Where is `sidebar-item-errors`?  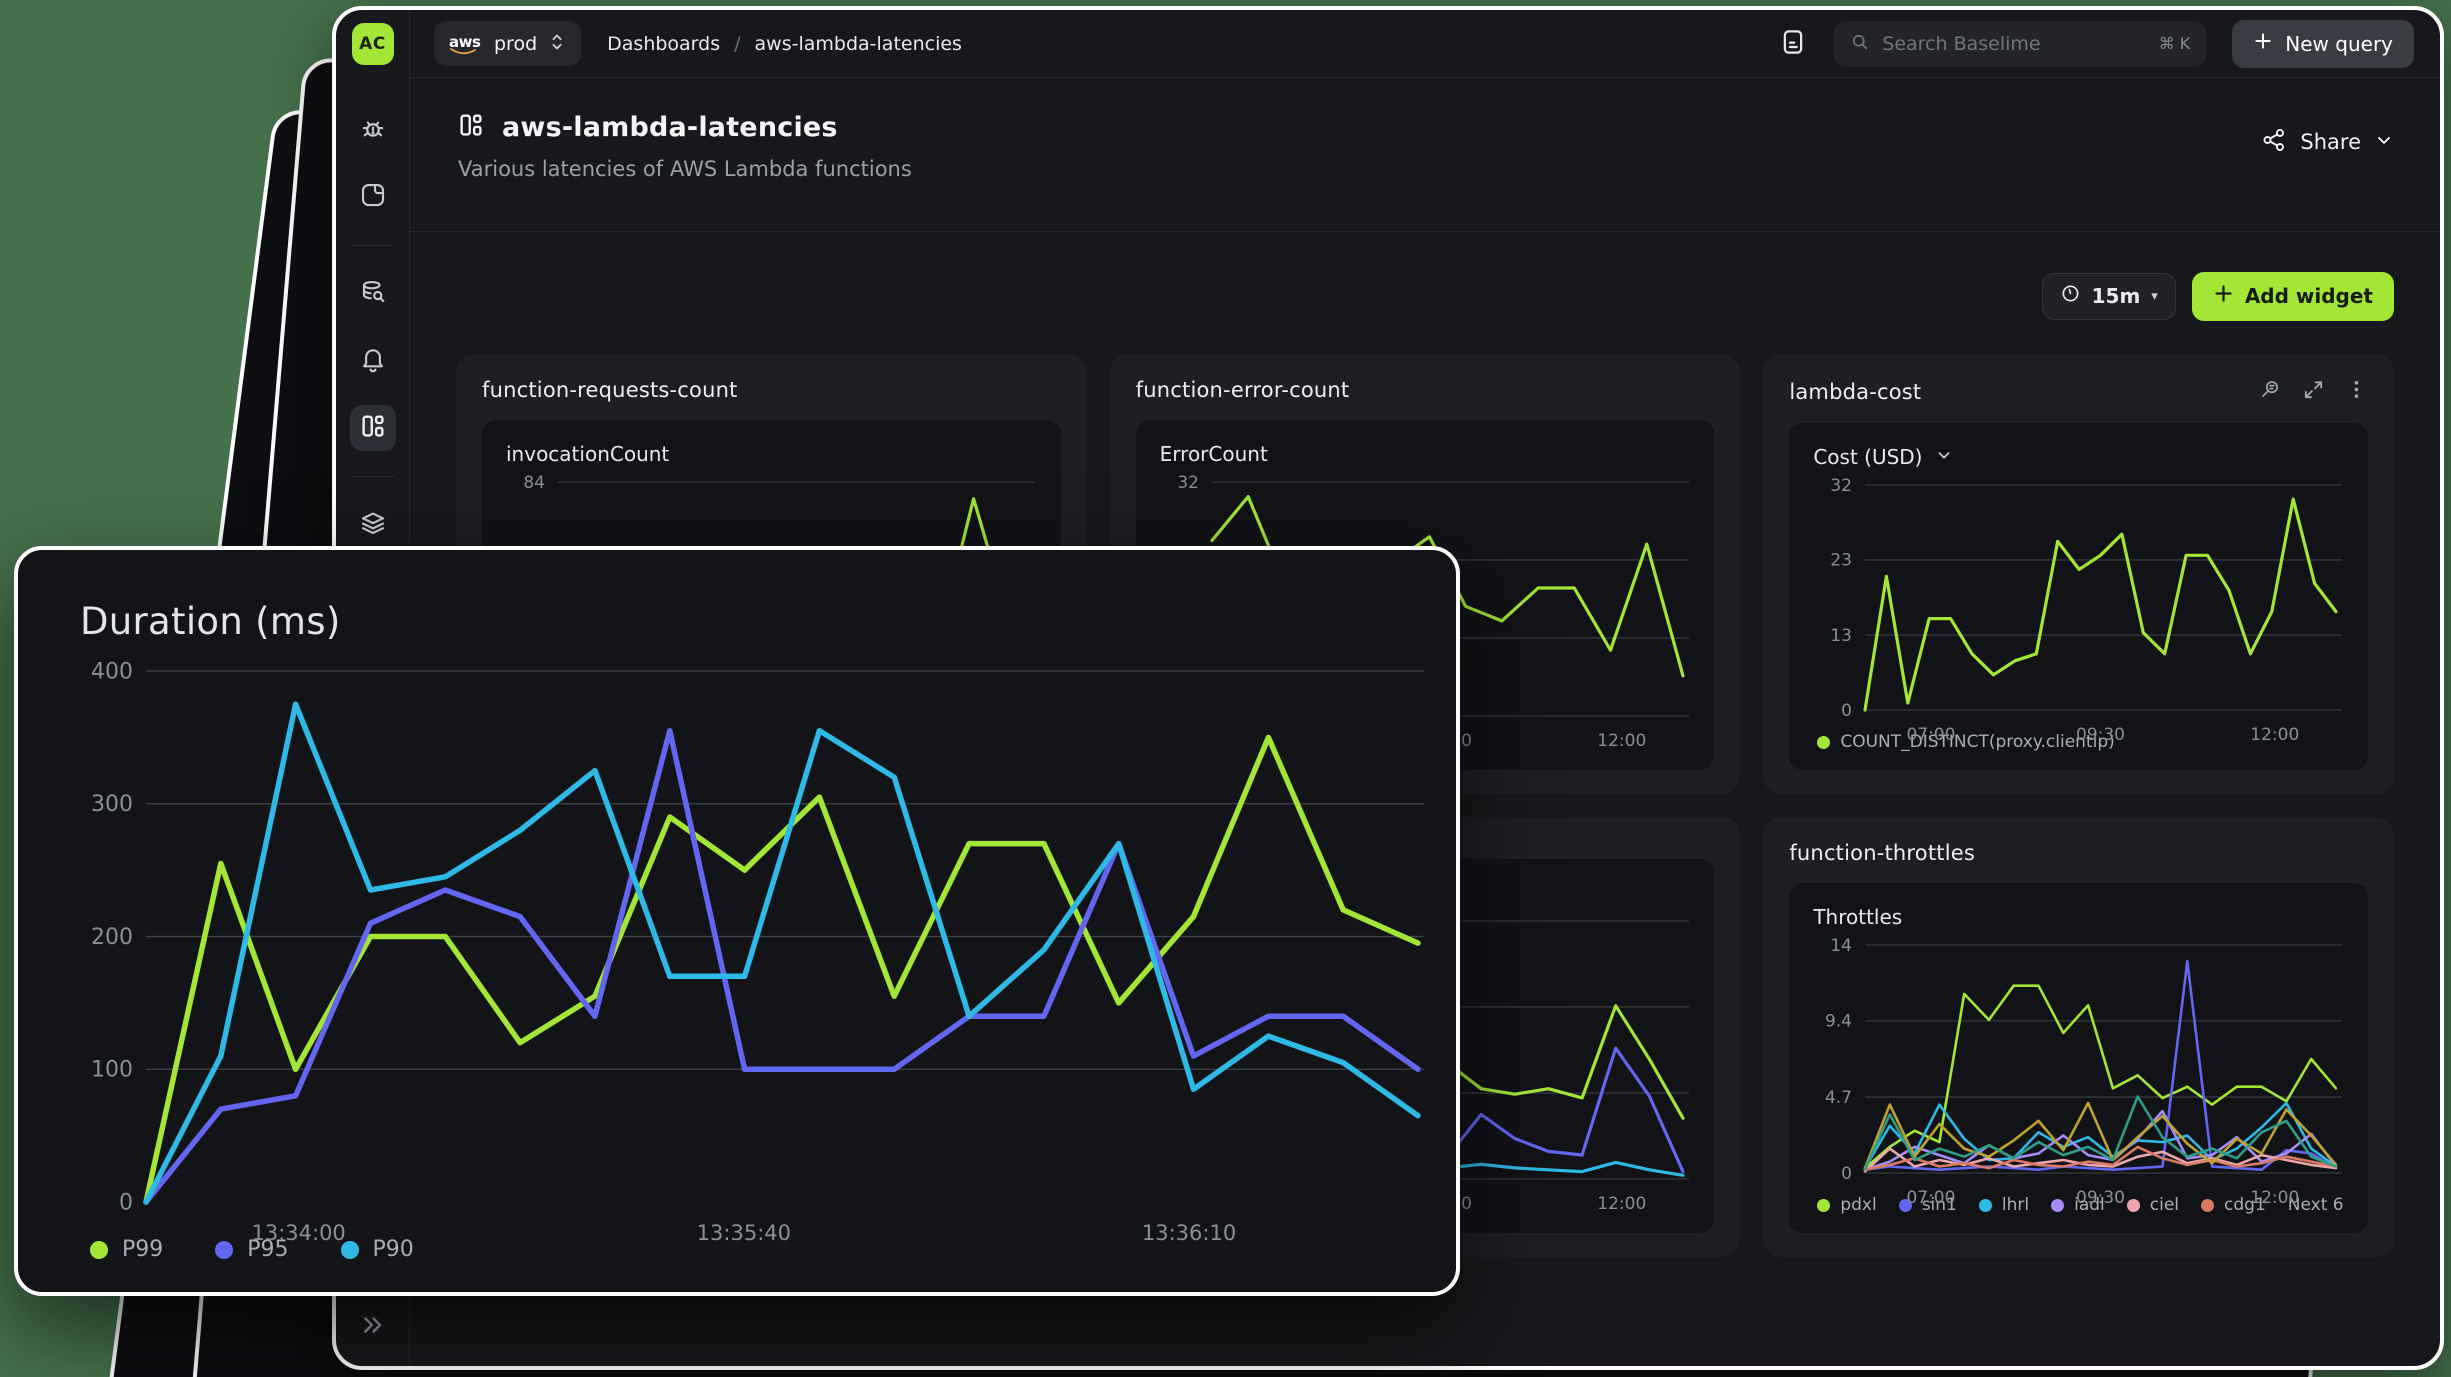
sidebar-item-errors is located at coordinates (373, 130).